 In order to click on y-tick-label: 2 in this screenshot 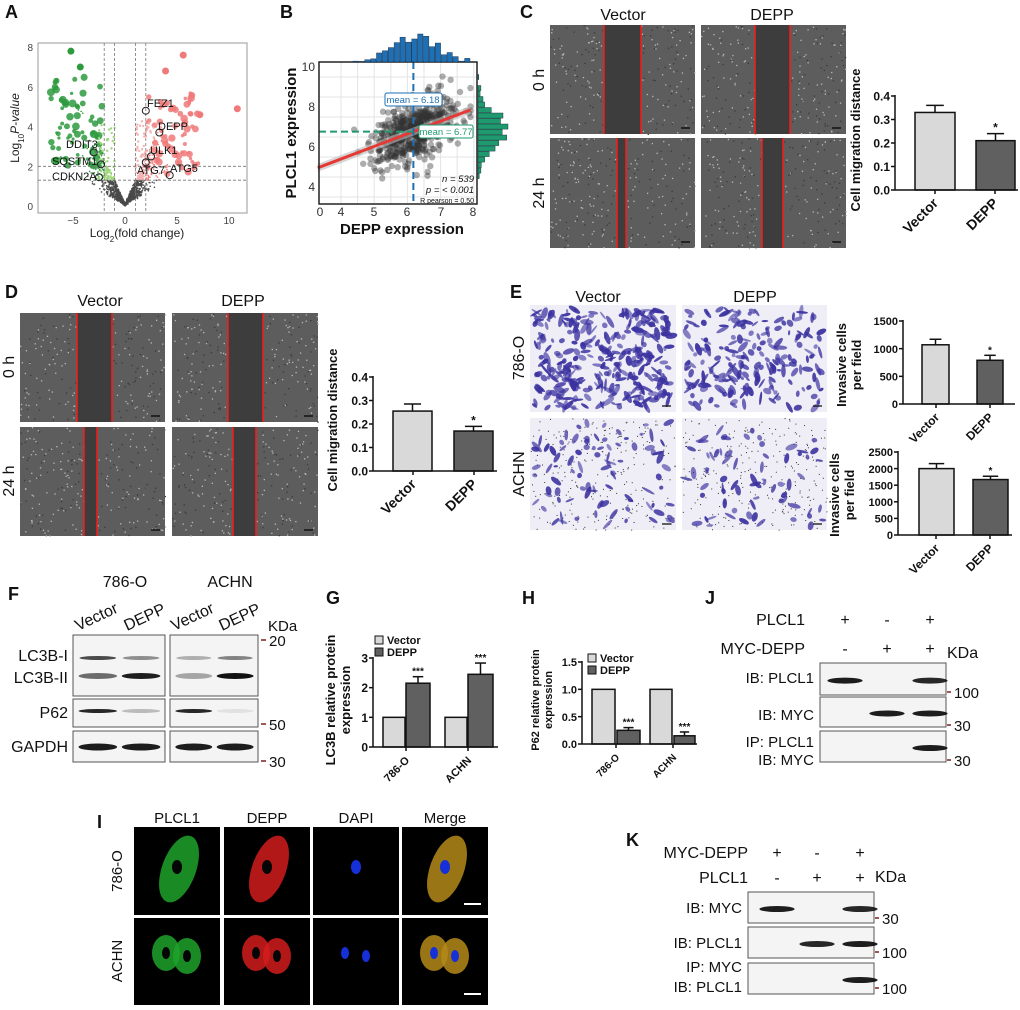, I will do `click(30, 167)`.